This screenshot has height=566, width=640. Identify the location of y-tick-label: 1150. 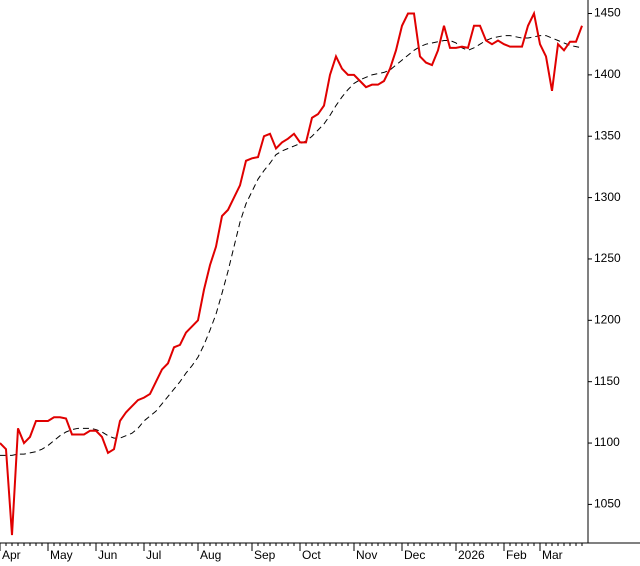
(607, 381).